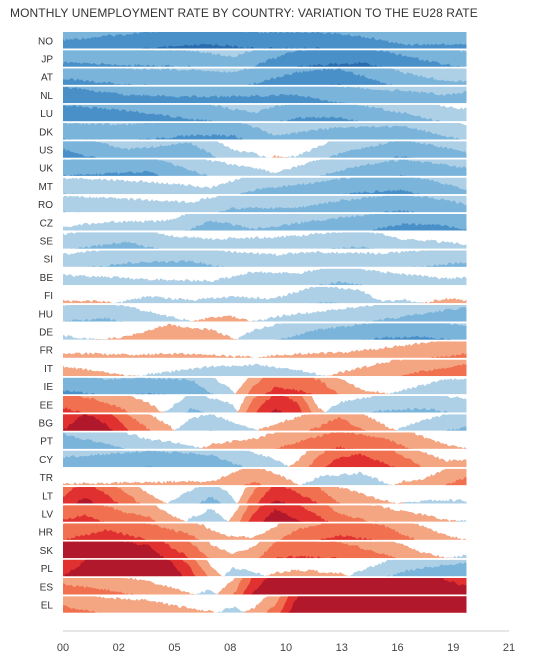 The image size is (533, 661). I want to click on x-tick-label: 08, so click(230, 648).